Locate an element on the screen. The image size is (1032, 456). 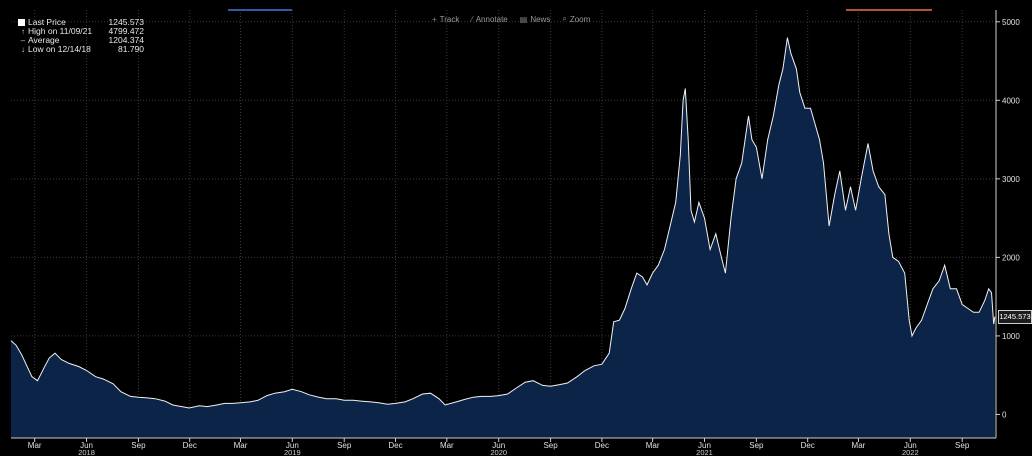
legend-label: High on 11/09/21 is located at coordinates (60, 31).